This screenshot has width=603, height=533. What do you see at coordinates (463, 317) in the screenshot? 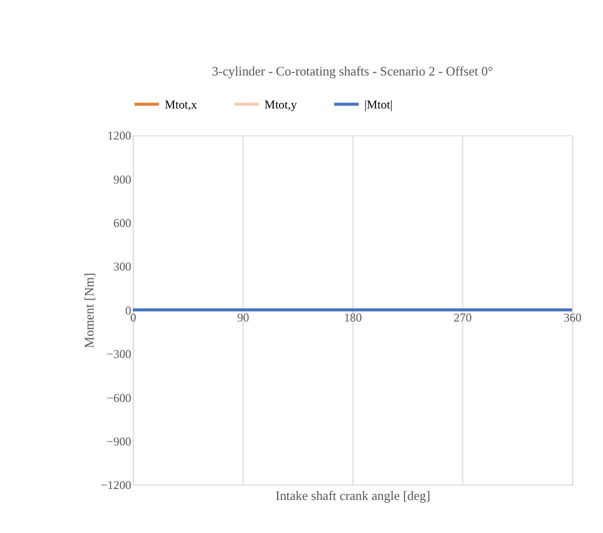
I see `x-tick-label: 270` at bounding box center [463, 317].